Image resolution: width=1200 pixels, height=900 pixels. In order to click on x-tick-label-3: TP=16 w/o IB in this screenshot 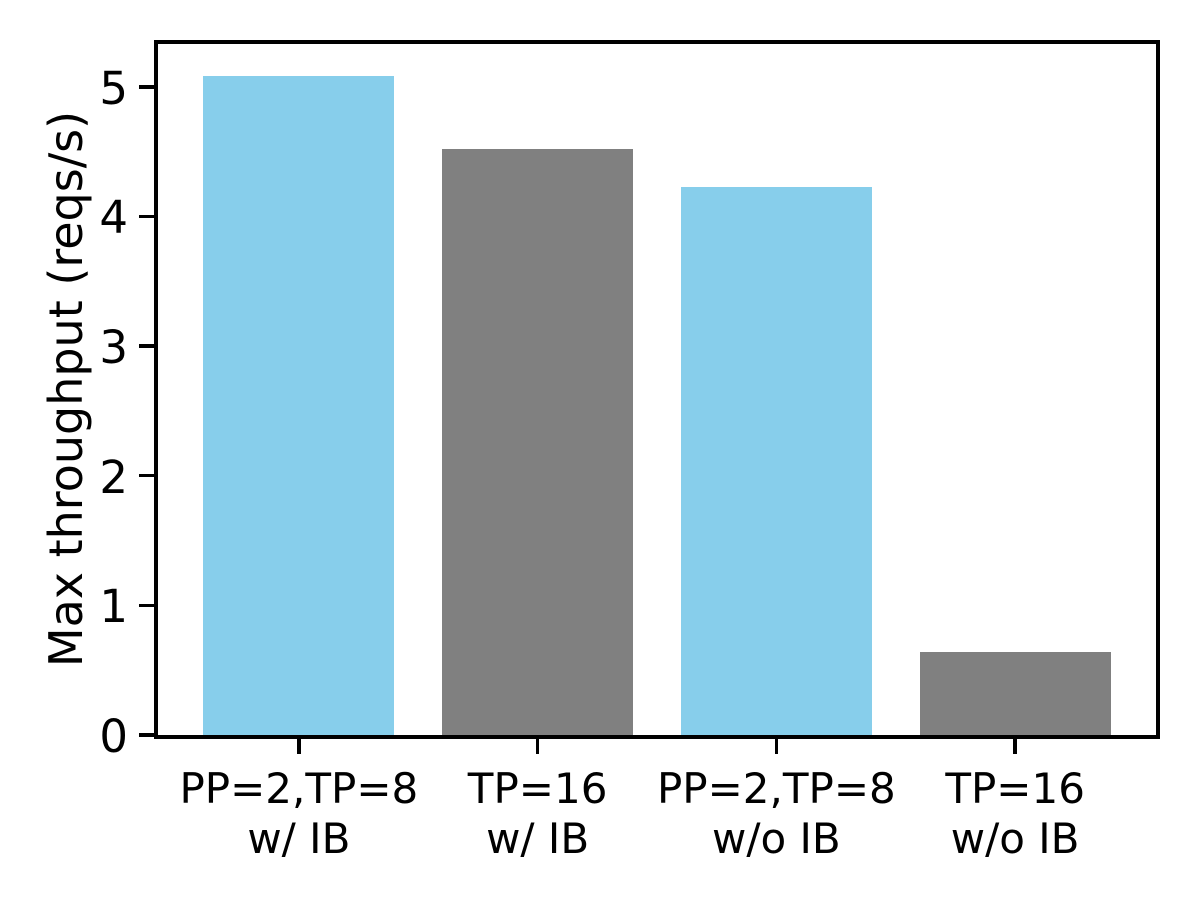, I will do `click(1015, 813)`.